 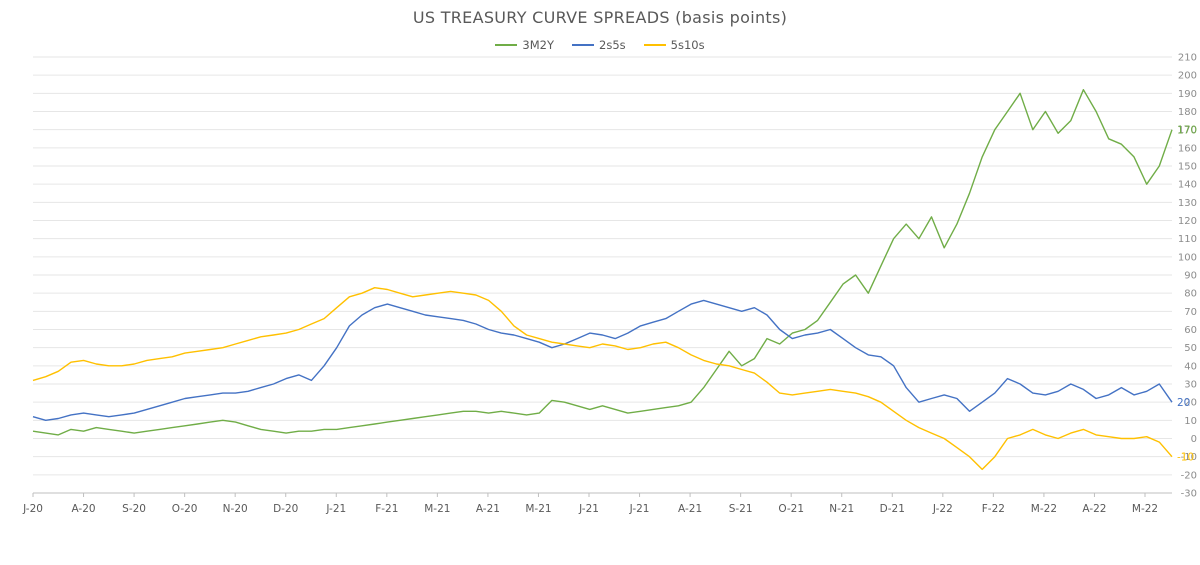 What do you see at coordinates (942, 509) in the screenshot?
I see `x-tick-label: J-22` at bounding box center [942, 509].